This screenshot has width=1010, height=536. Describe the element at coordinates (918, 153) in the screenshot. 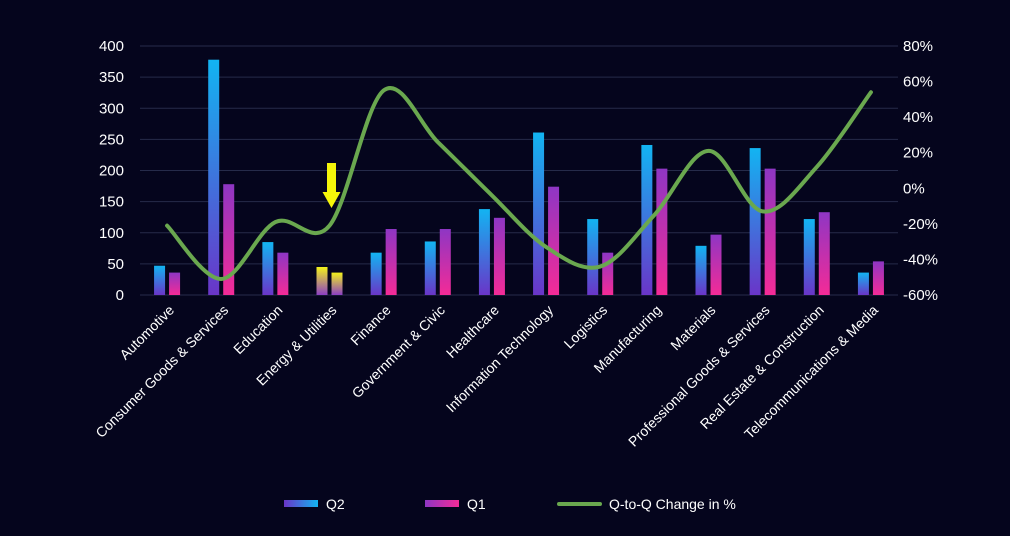

I see `right-tick-label: 20%` at that location.